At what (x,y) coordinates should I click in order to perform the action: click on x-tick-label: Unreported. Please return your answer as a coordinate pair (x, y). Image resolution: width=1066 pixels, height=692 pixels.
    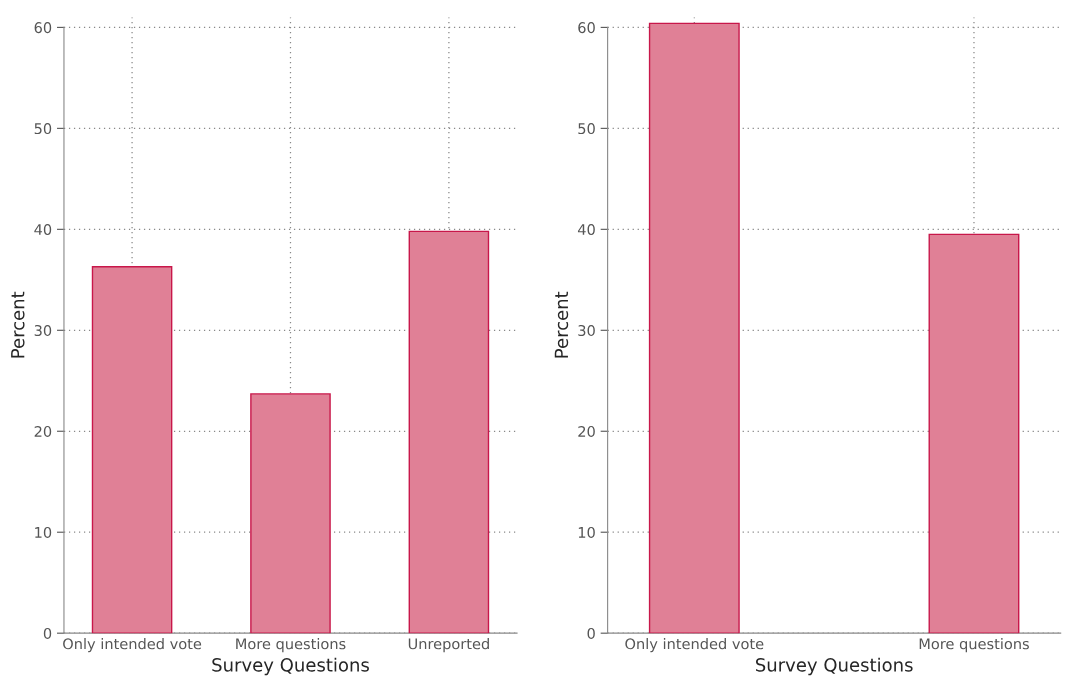
    Looking at the image, I should click on (448, 645).